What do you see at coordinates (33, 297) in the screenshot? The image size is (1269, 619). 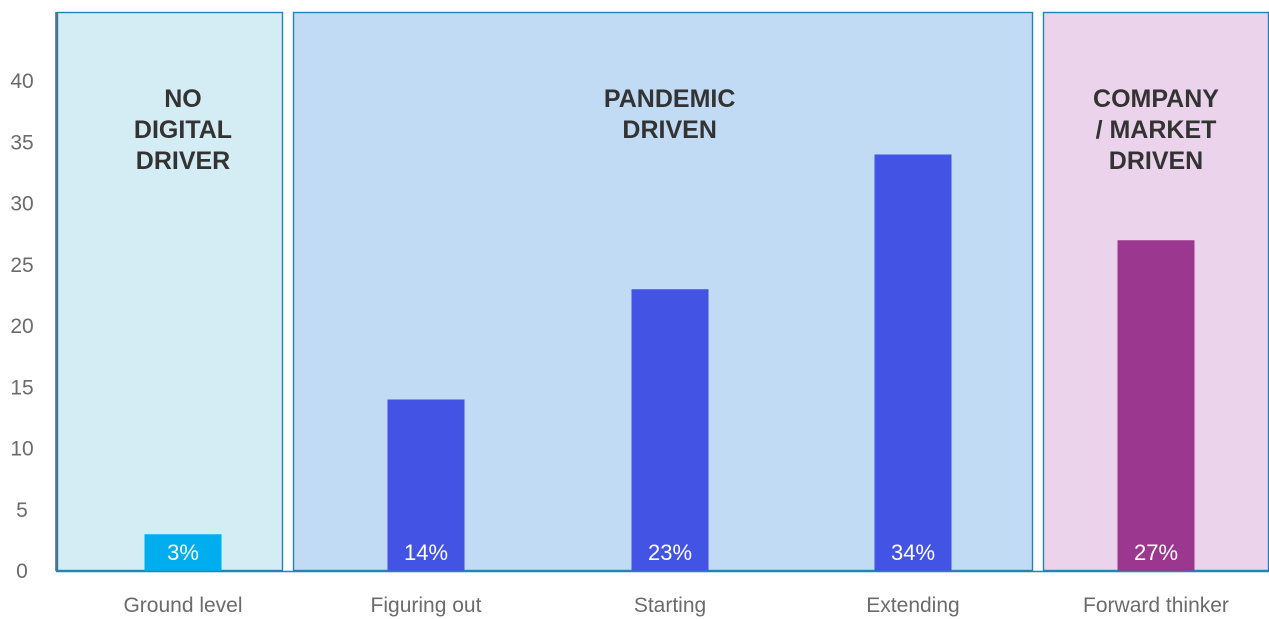 I see `y-axis: 0 5 10 15 20 25 30 35 40` at bounding box center [33, 297].